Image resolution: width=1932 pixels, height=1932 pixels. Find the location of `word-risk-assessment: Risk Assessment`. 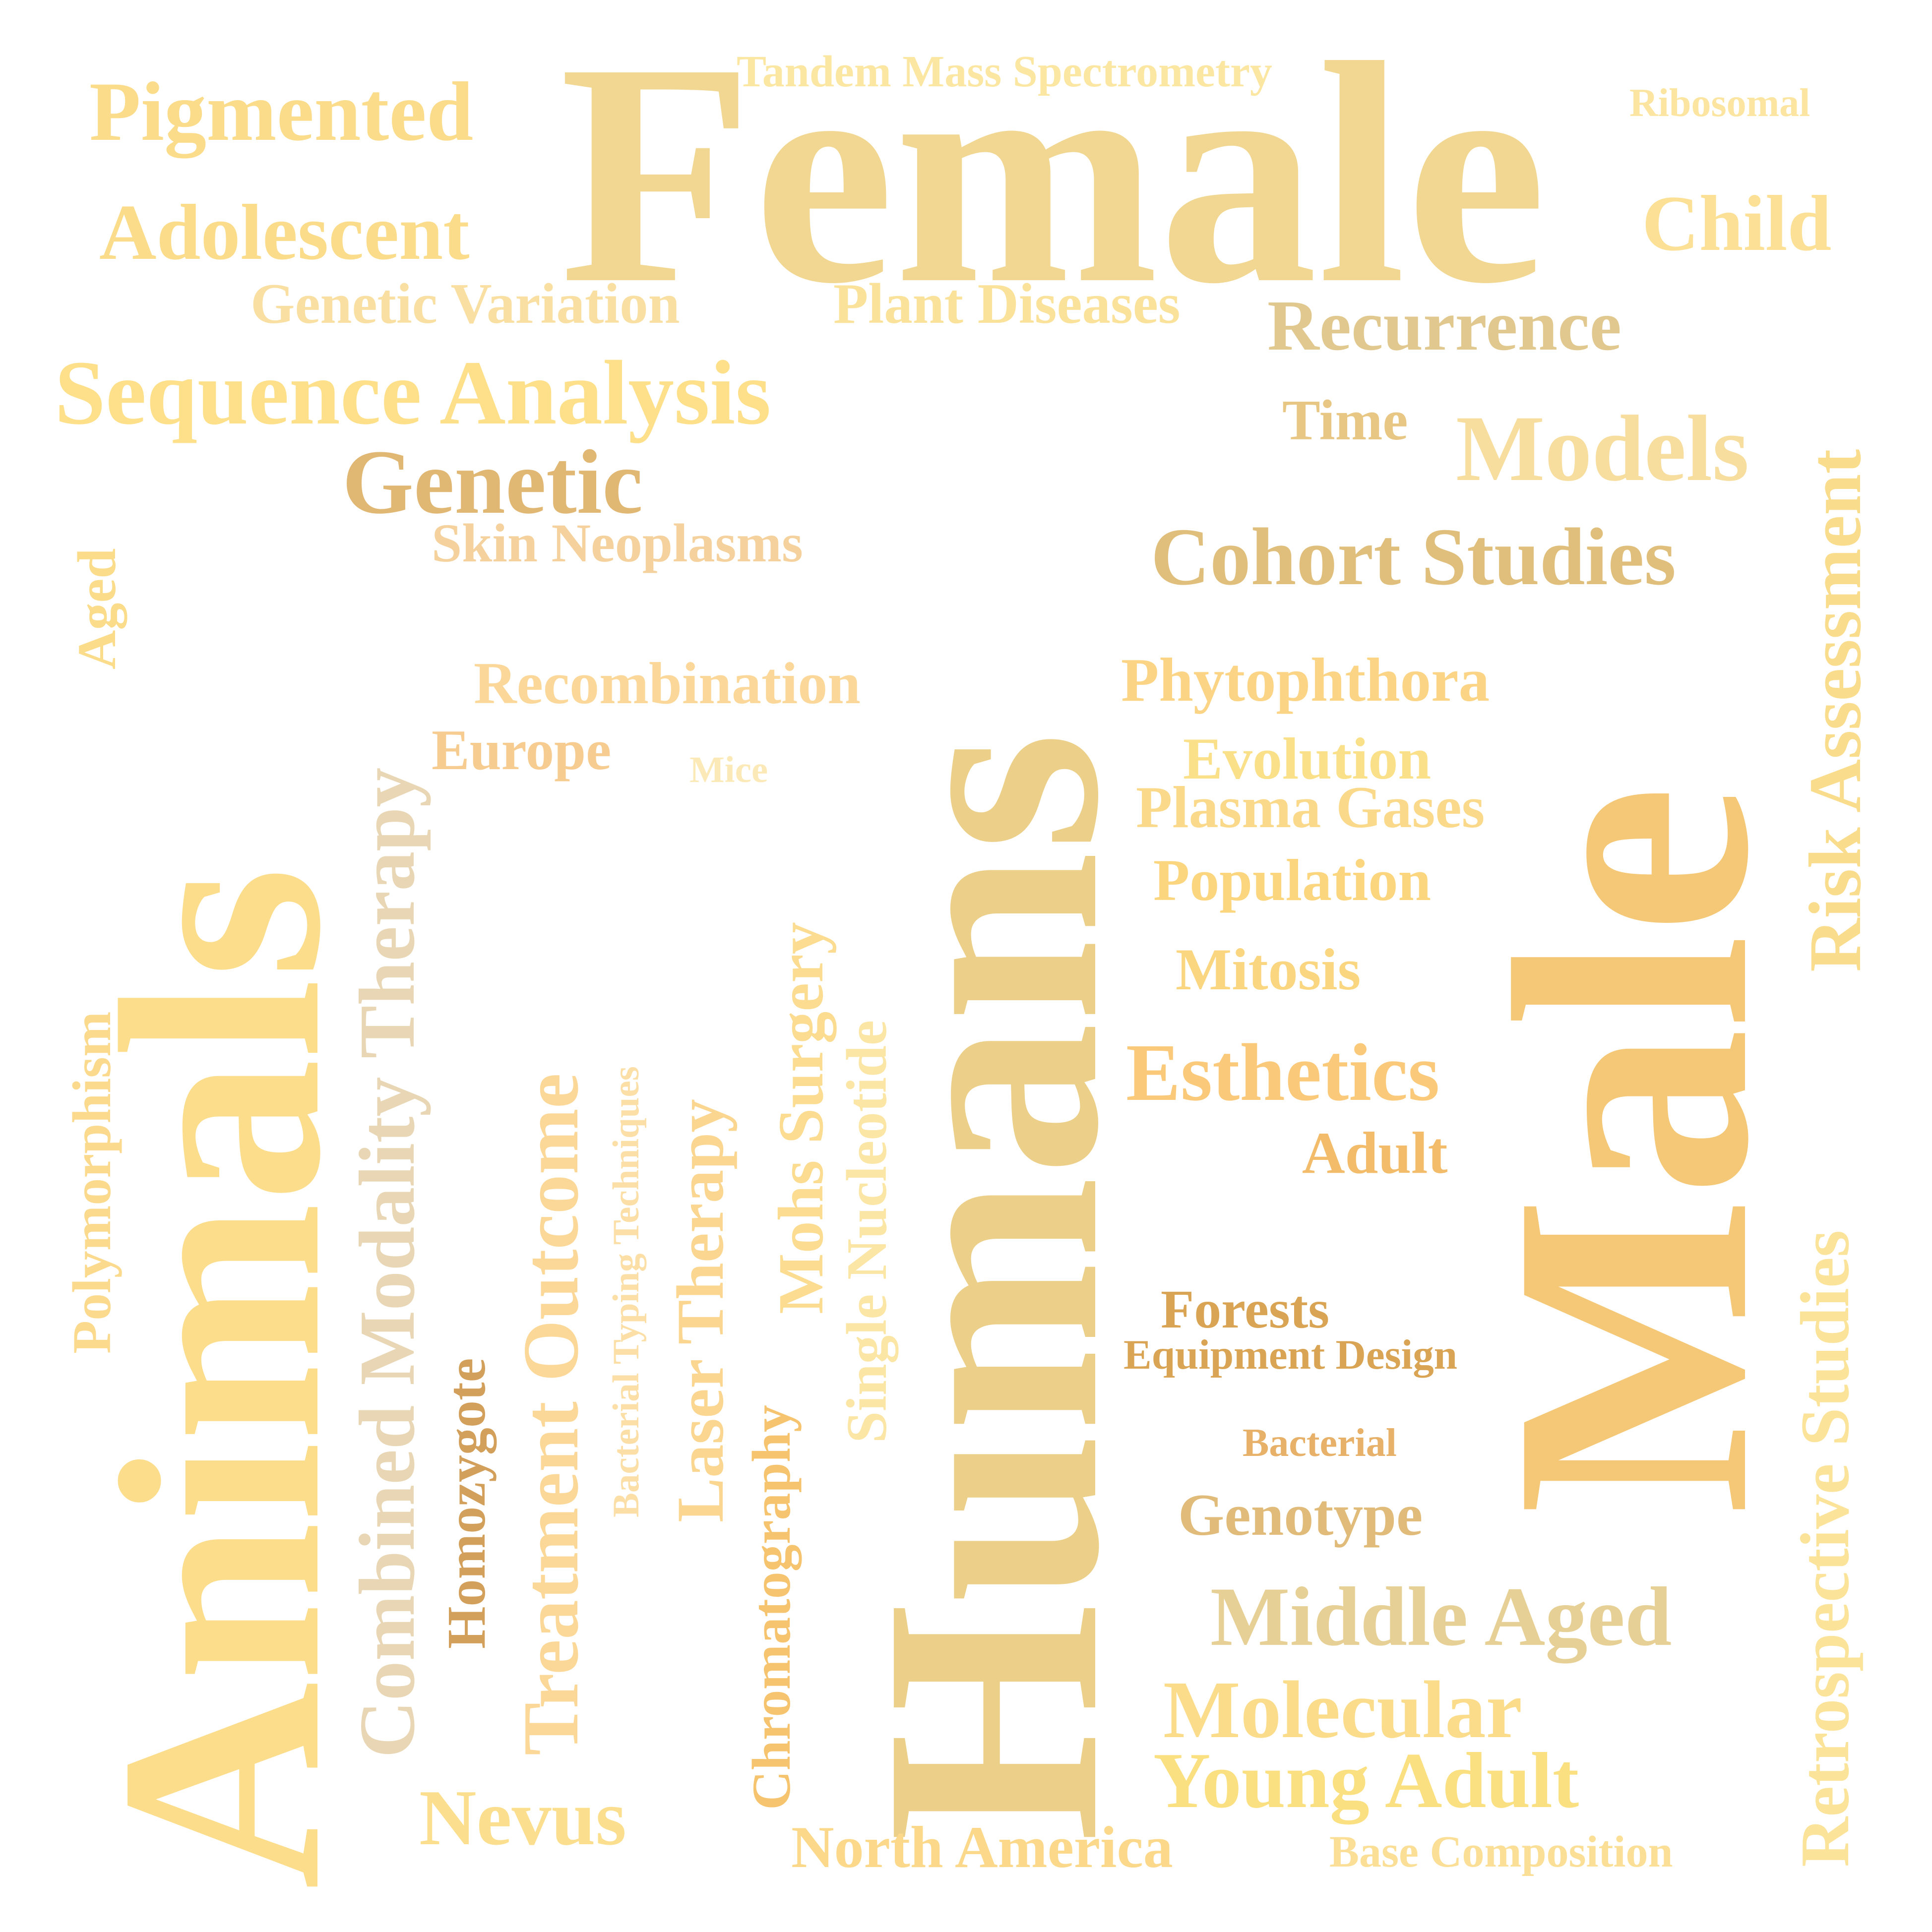

word-risk-assessment: Risk Assessment is located at coordinates (1835, 710).